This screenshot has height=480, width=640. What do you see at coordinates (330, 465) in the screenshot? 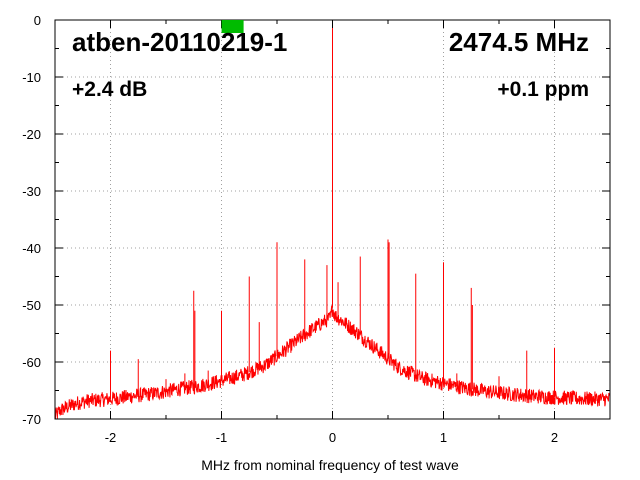
I see `x-axis-label: MHz from nominal frequency of test wave` at bounding box center [330, 465].